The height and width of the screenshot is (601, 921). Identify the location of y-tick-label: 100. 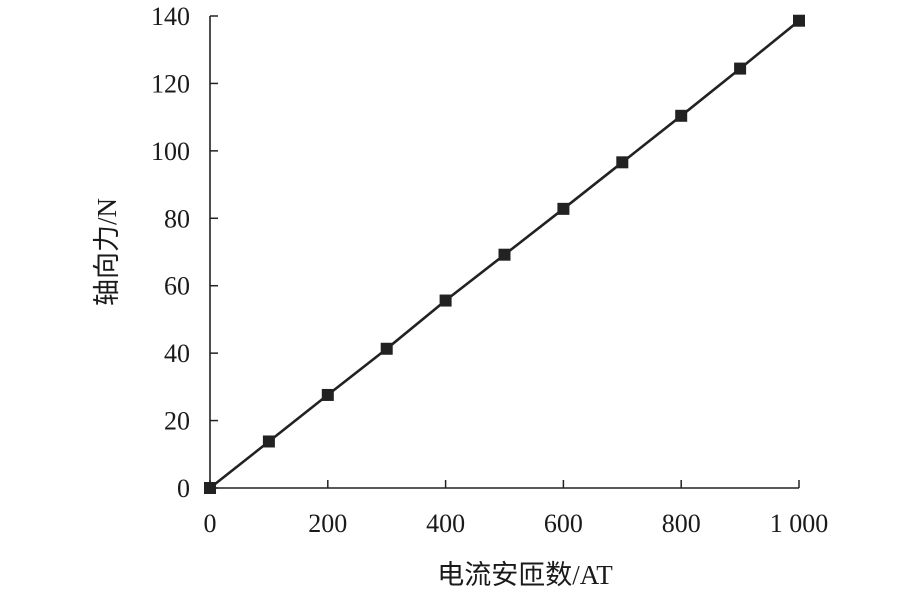
(170, 151).